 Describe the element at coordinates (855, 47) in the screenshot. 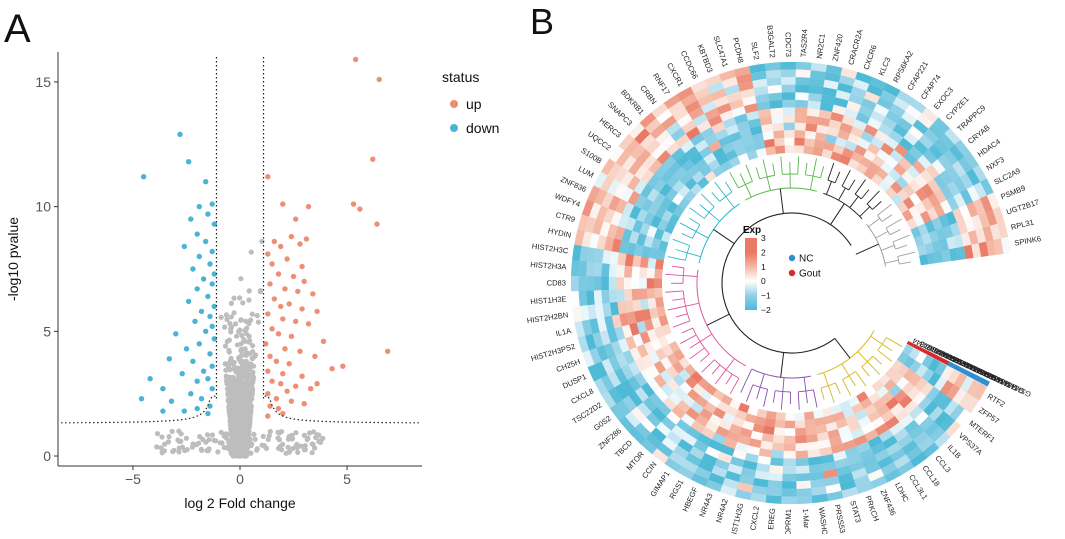

I see `gene-label: CRACR2A` at that location.